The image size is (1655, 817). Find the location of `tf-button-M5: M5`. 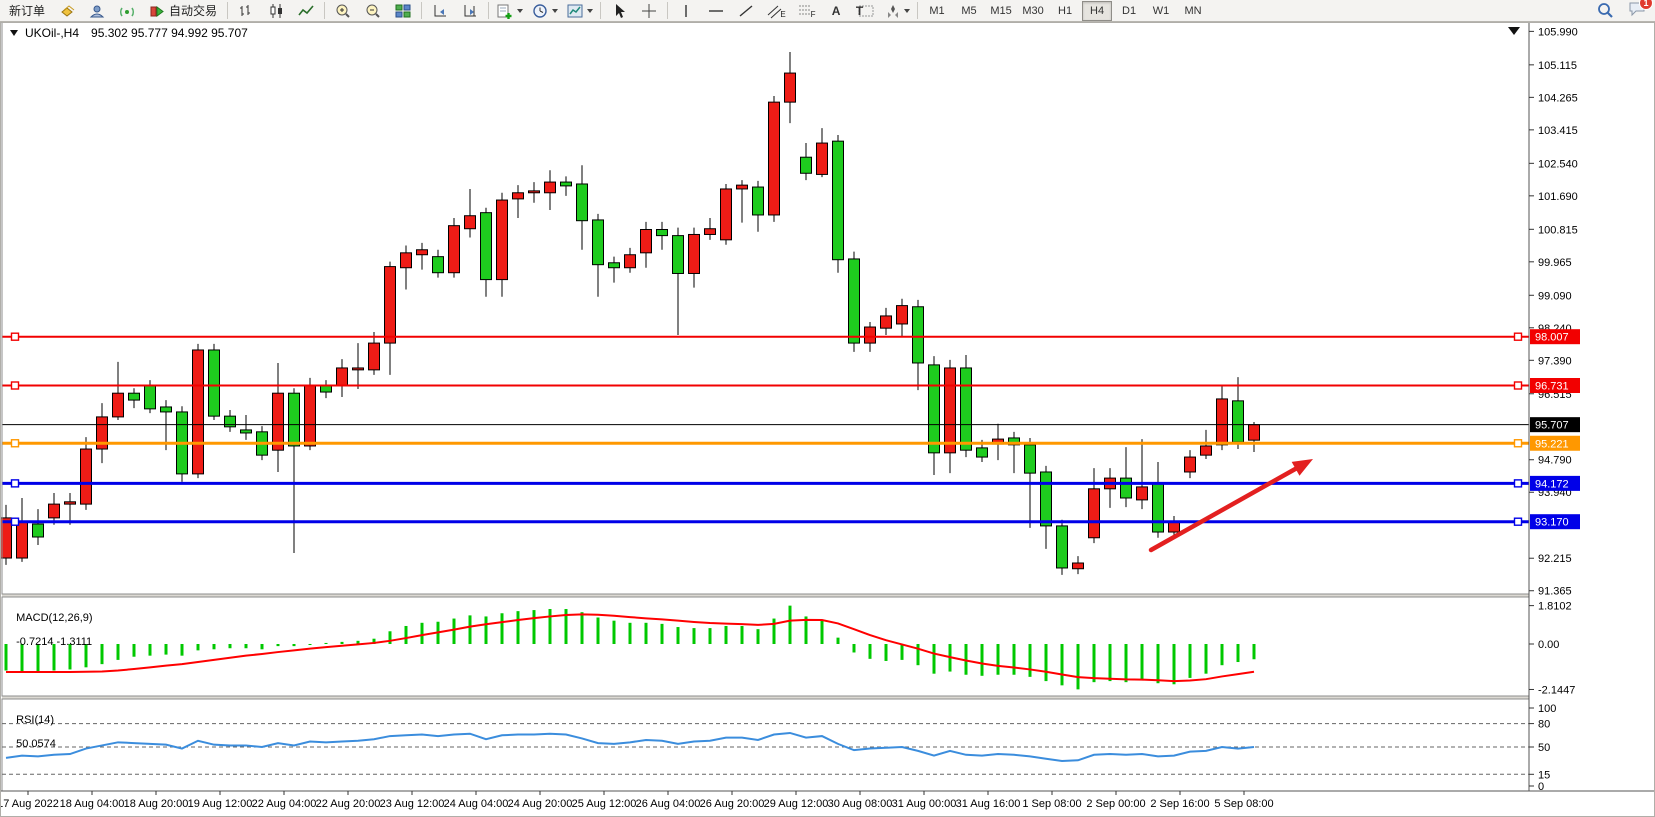

tf-button-M5: M5 is located at coordinates (969, 10).